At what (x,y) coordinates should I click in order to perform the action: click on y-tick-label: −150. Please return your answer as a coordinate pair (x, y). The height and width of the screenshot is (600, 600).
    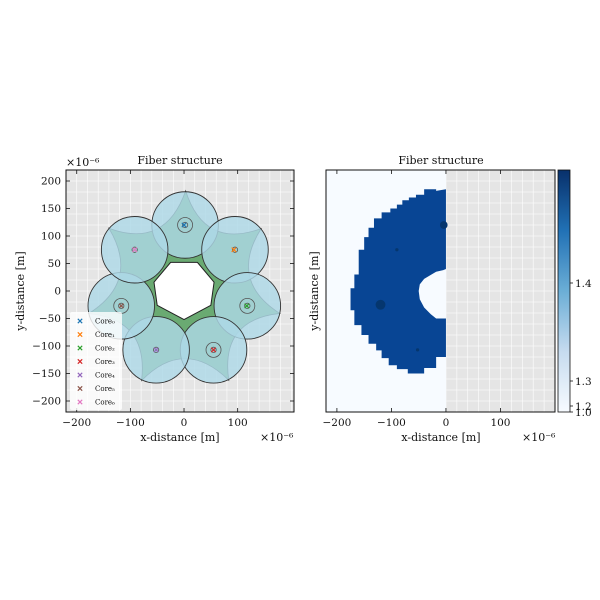
    Looking at the image, I should click on (46, 374).